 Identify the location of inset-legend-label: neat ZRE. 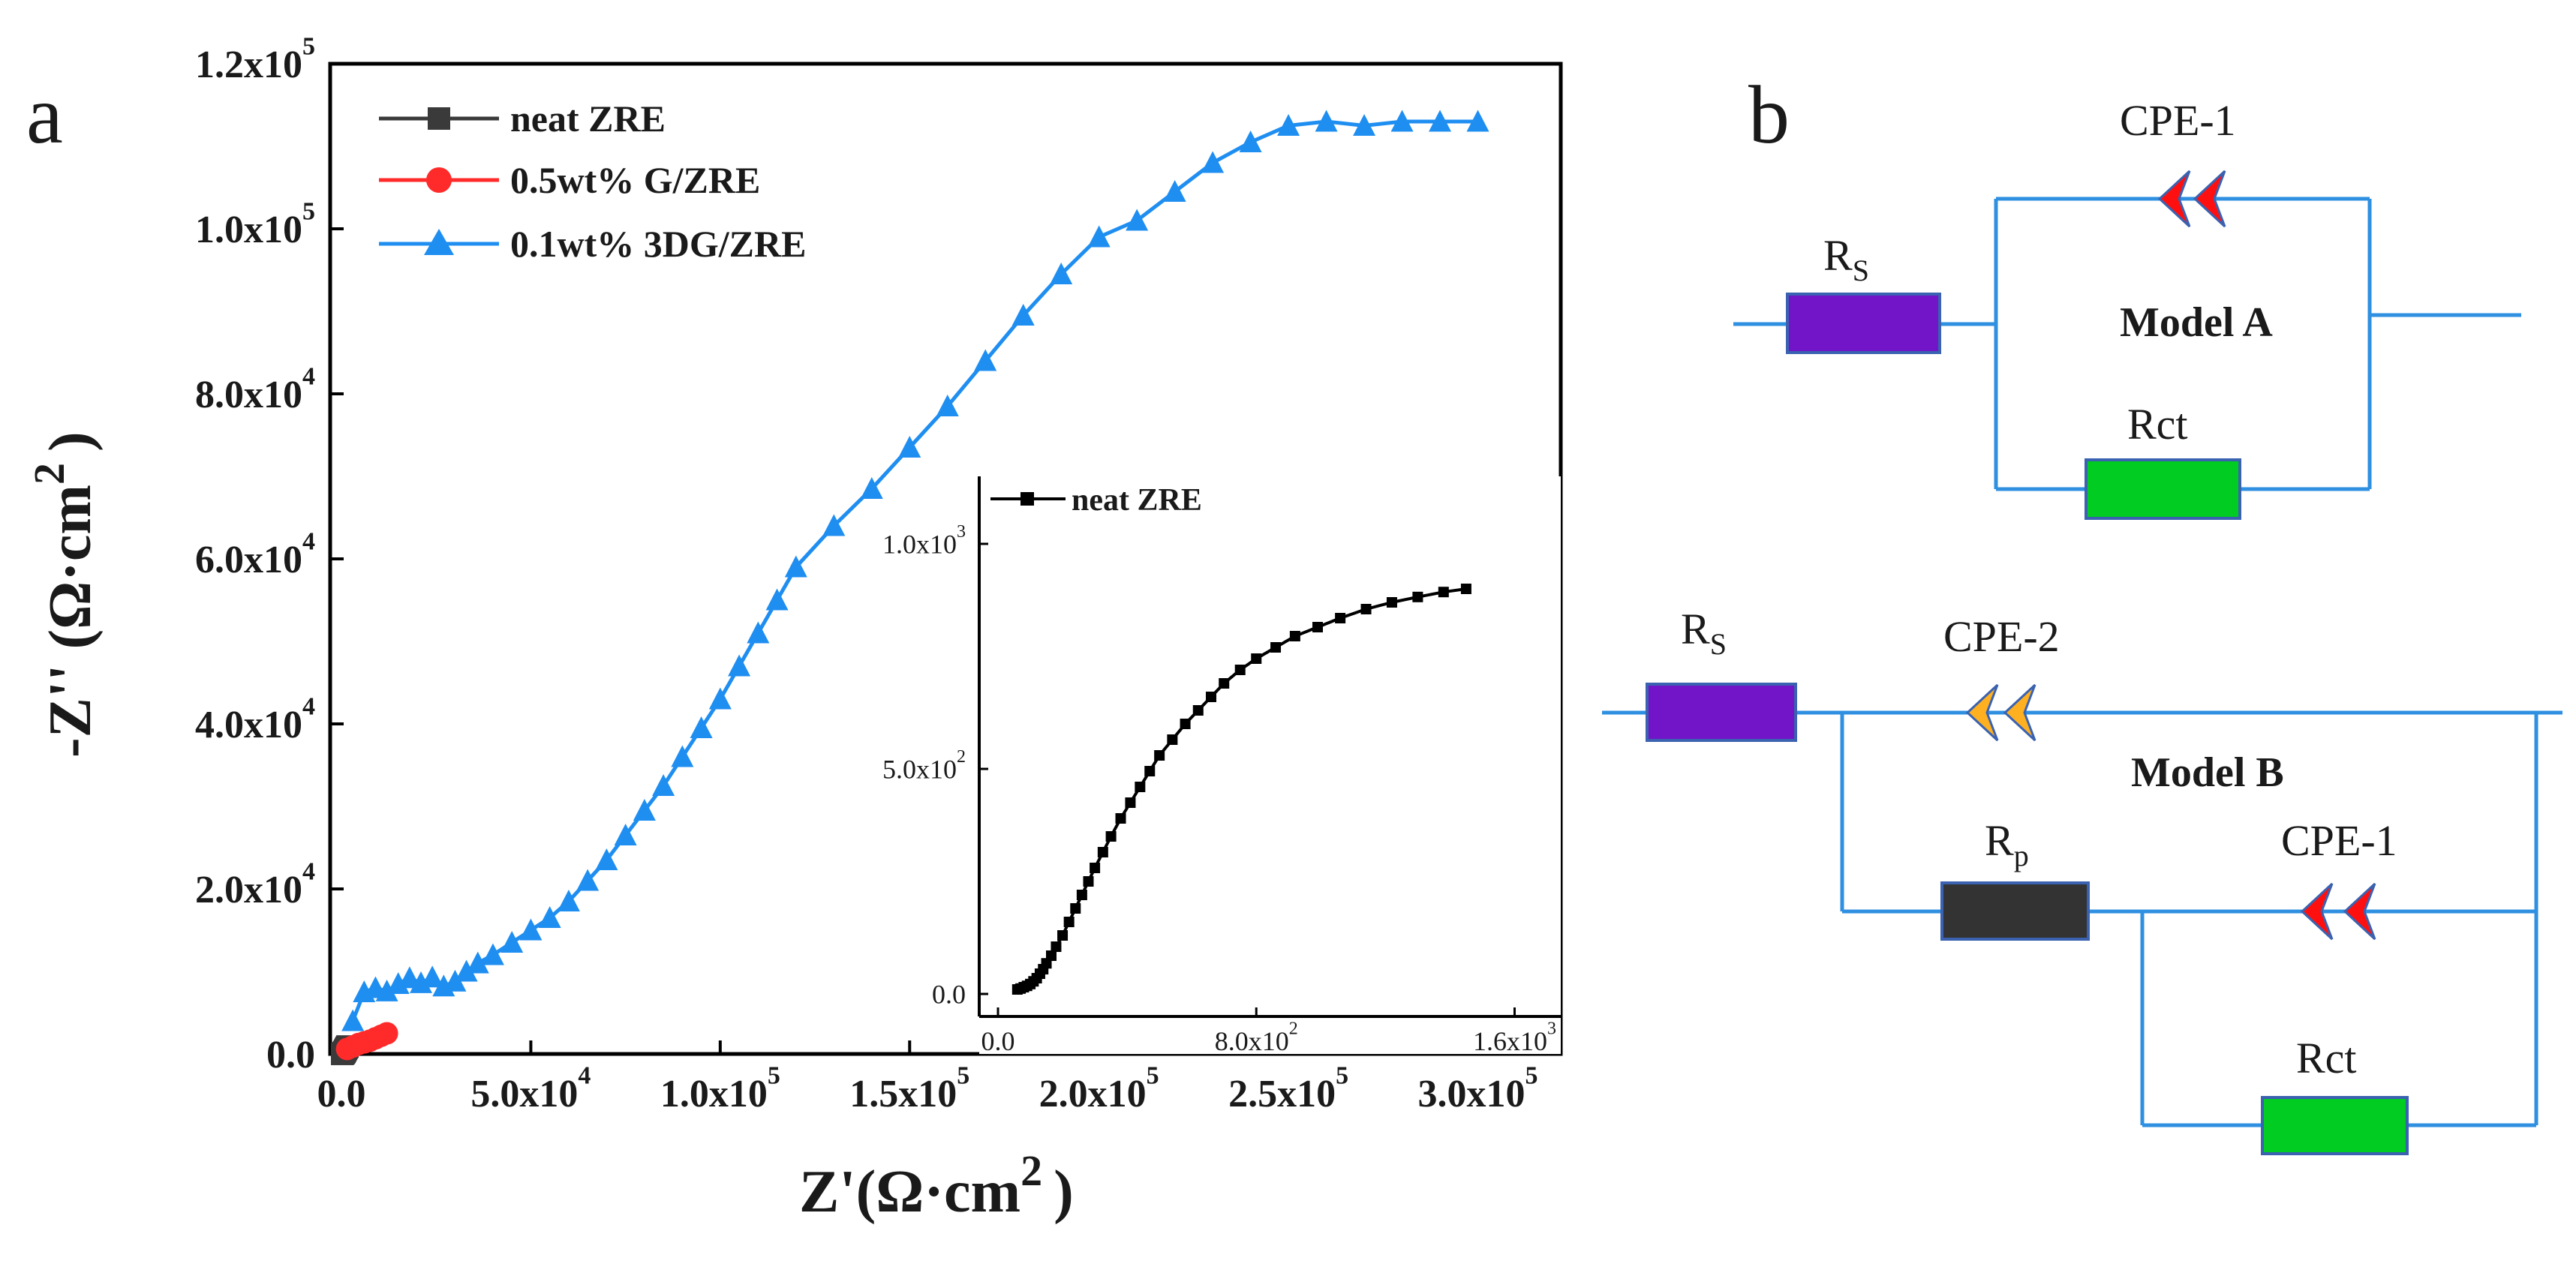
(1137, 500).